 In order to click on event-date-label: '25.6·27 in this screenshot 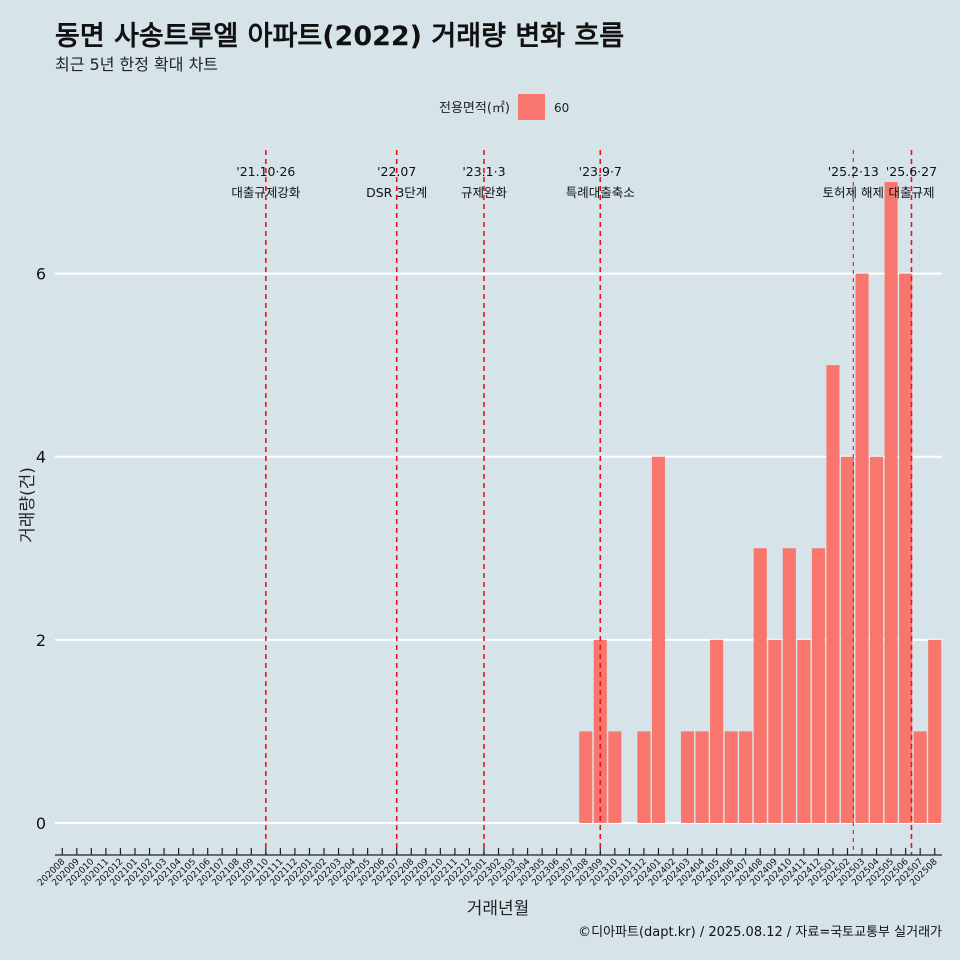, I will do `click(911, 171)`.